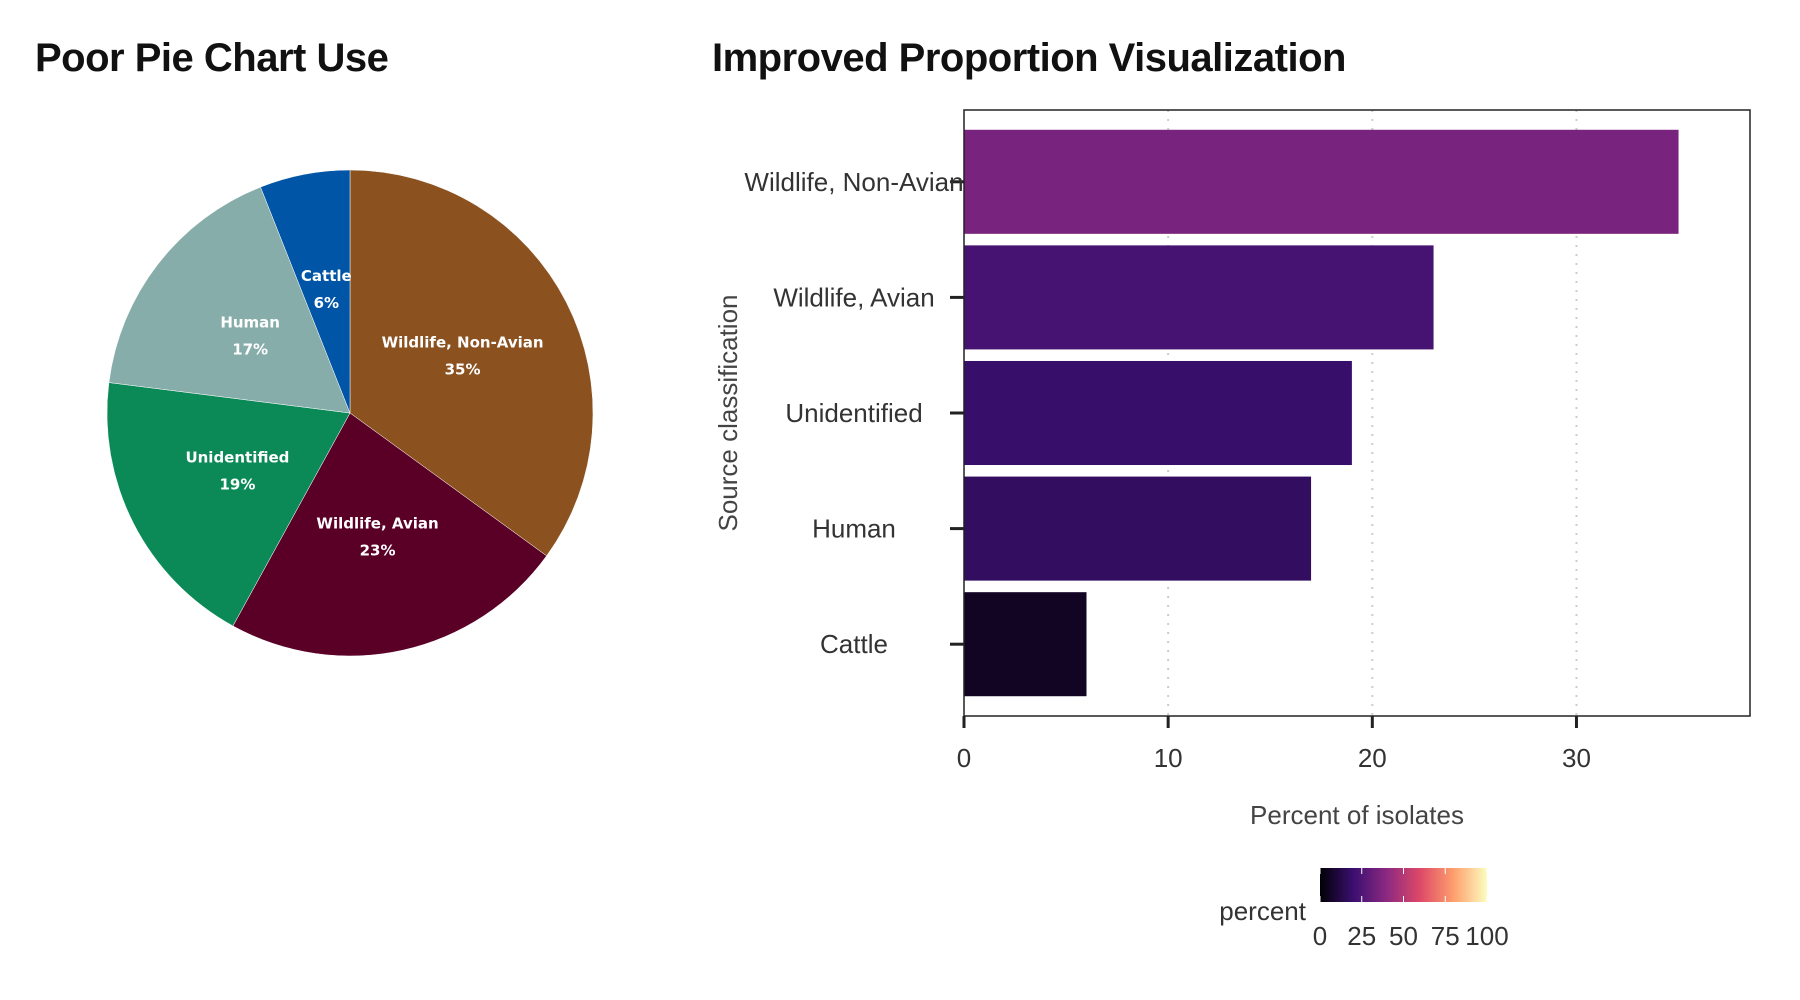  Describe the element at coordinates (1168, 758) in the screenshot. I see `x-tick-label: 10` at that location.